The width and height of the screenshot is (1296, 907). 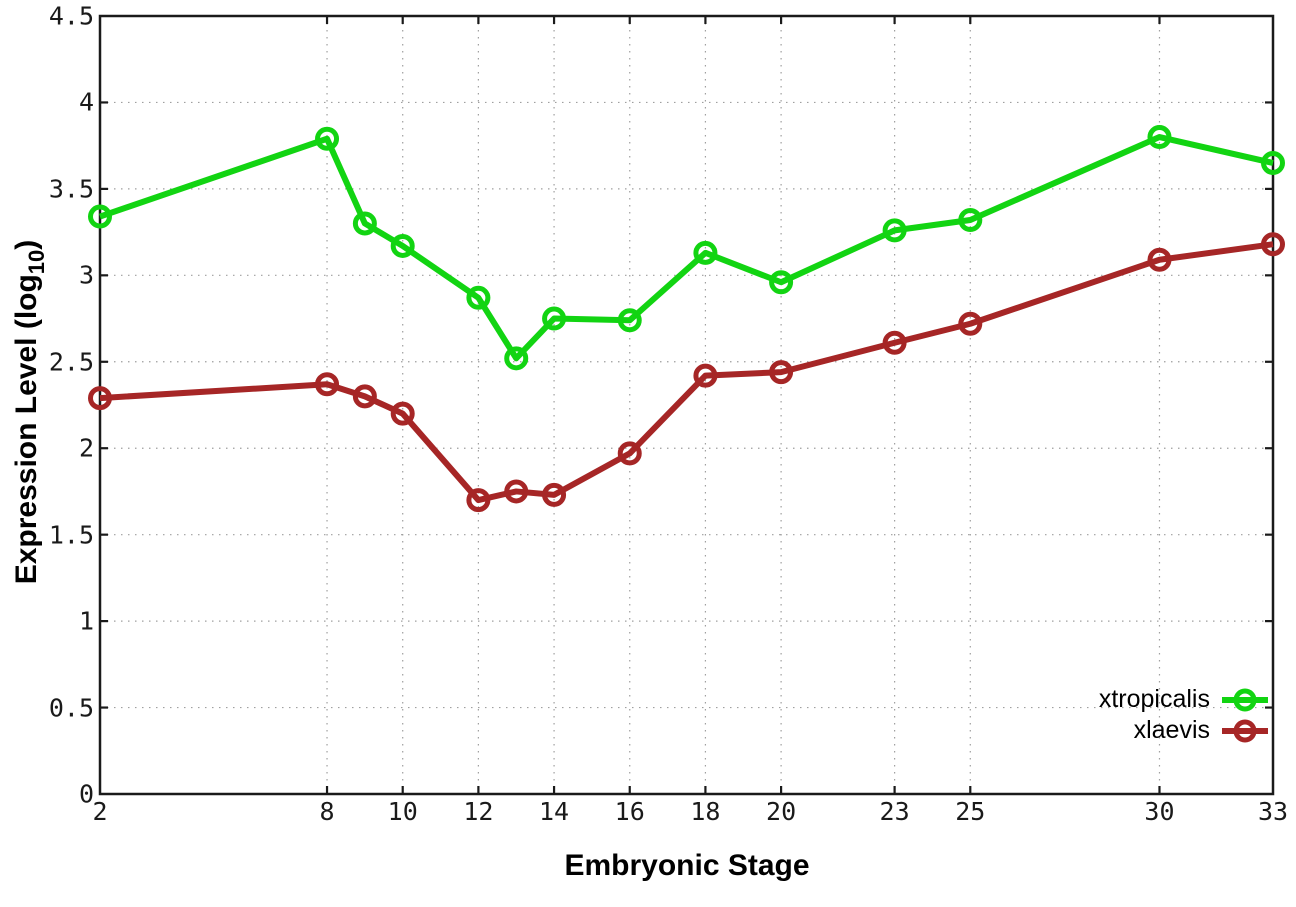 I want to click on y-axis-title: Expression Level (log10), so click(x=30, y=412).